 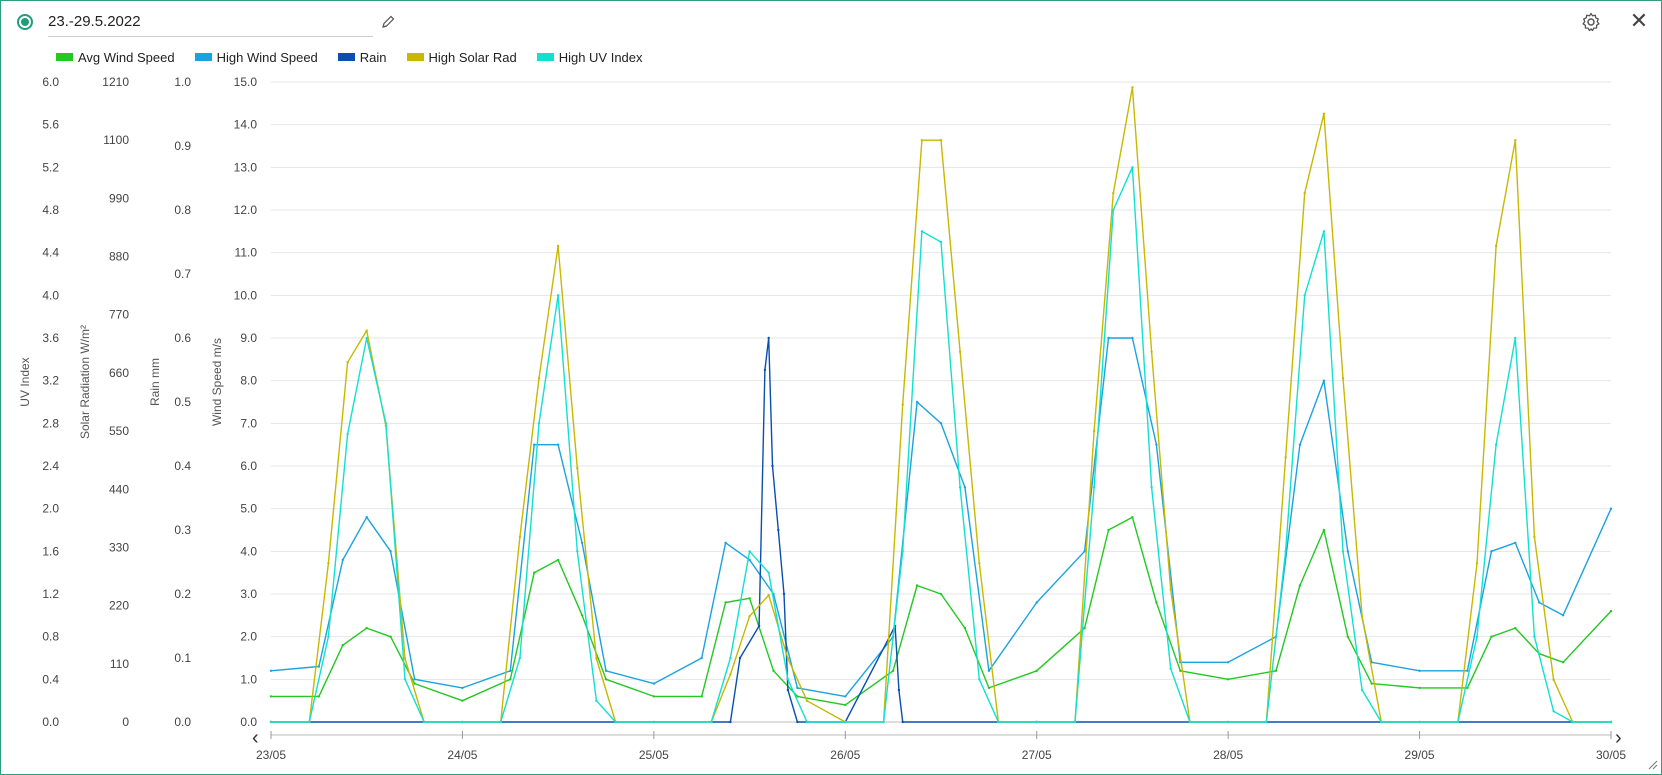 What do you see at coordinates (50, 125) in the screenshot?
I see `uv-axis-tick-label: 5.6` at bounding box center [50, 125].